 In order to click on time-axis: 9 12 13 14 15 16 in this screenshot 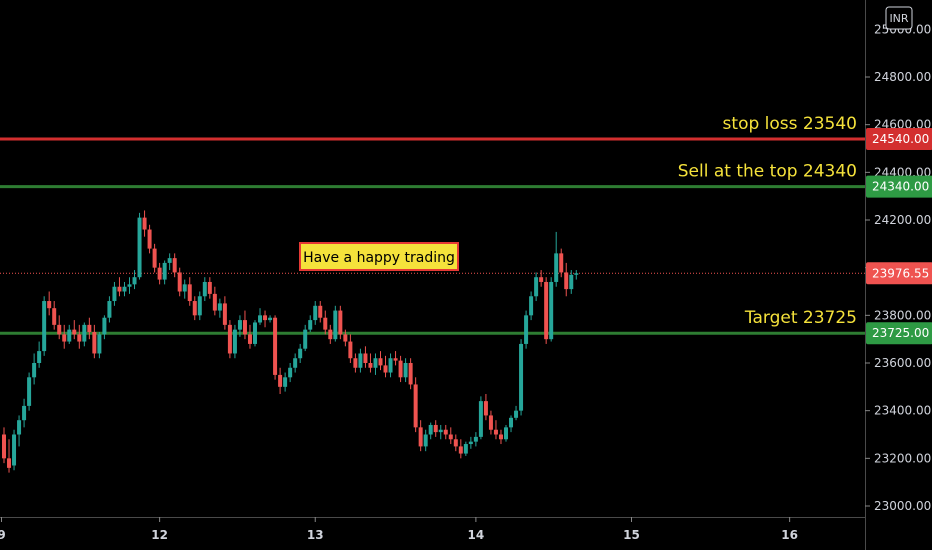, I will do `click(399, 529)`.